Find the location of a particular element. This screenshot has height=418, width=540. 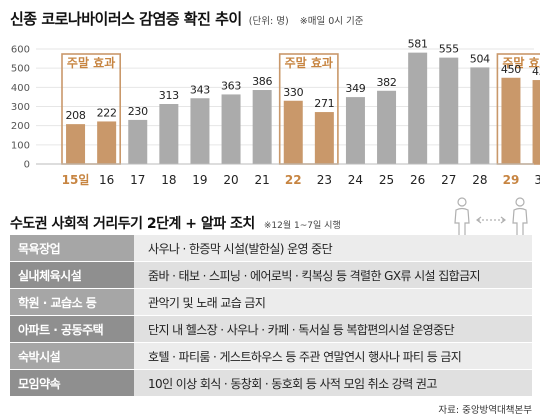

bar-value-label: 504 is located at coordinates (480, 58).